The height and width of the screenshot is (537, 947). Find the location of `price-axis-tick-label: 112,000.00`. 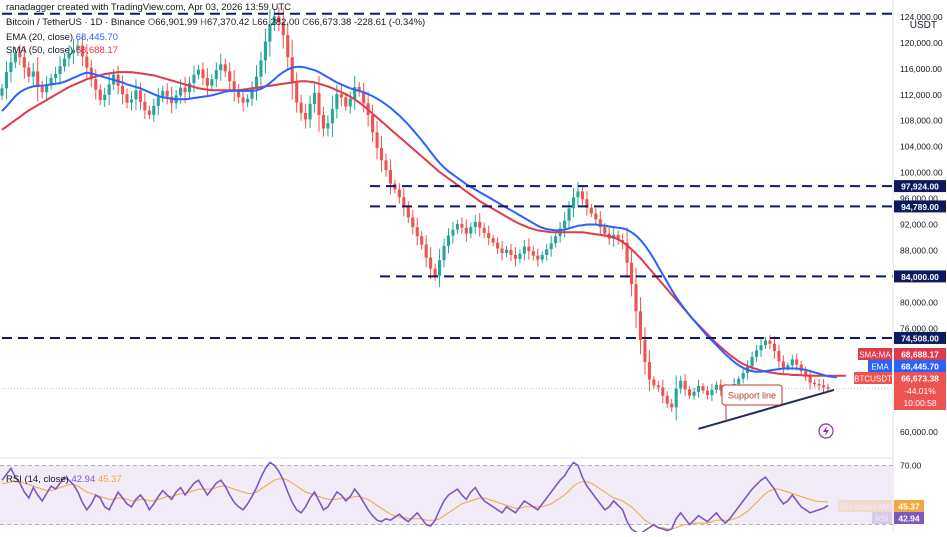

price-axis-tick-label: 112,000.00 is located at coordinates (921, 95).